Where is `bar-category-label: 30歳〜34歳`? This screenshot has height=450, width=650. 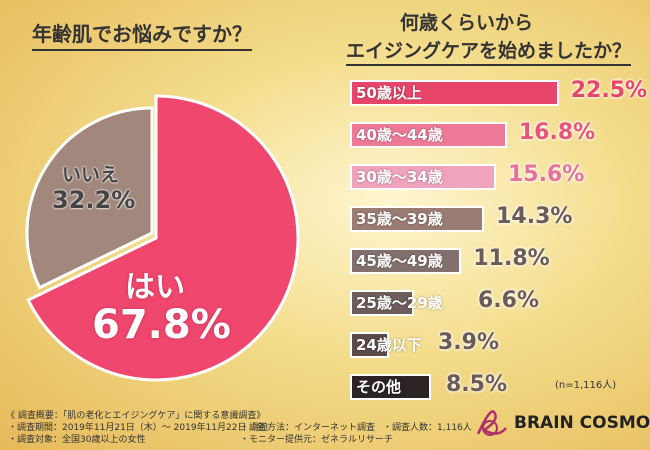
bar-category-label: 30歳〜34歳 is located at coordinates (399, 177).